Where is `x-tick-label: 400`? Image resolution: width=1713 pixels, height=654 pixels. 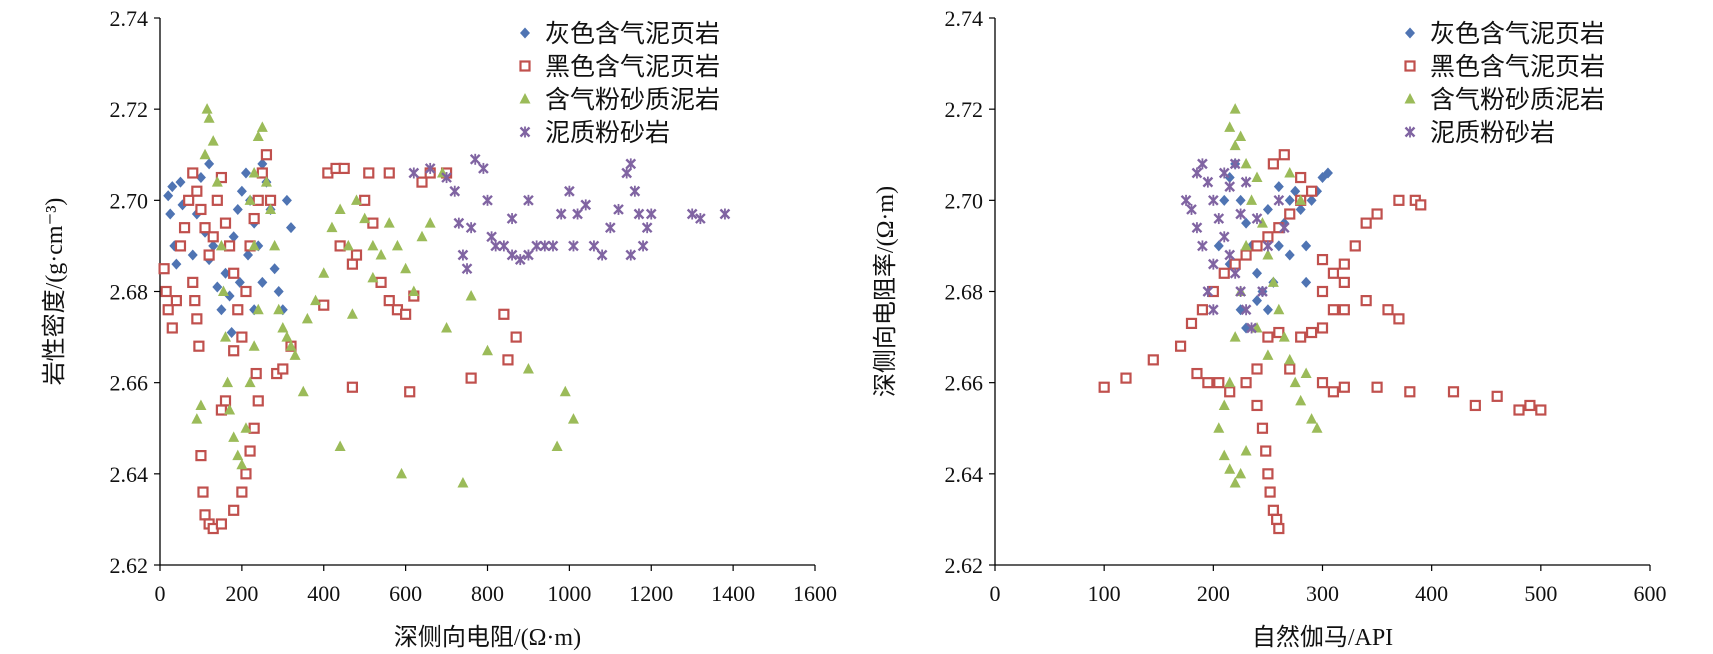 x-tick-label: 400 is located at coordinates (1431, 593).